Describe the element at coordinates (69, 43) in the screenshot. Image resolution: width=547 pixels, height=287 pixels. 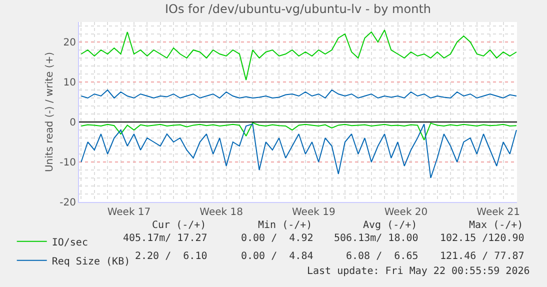
I see `y-tick-label: 20` at that location.